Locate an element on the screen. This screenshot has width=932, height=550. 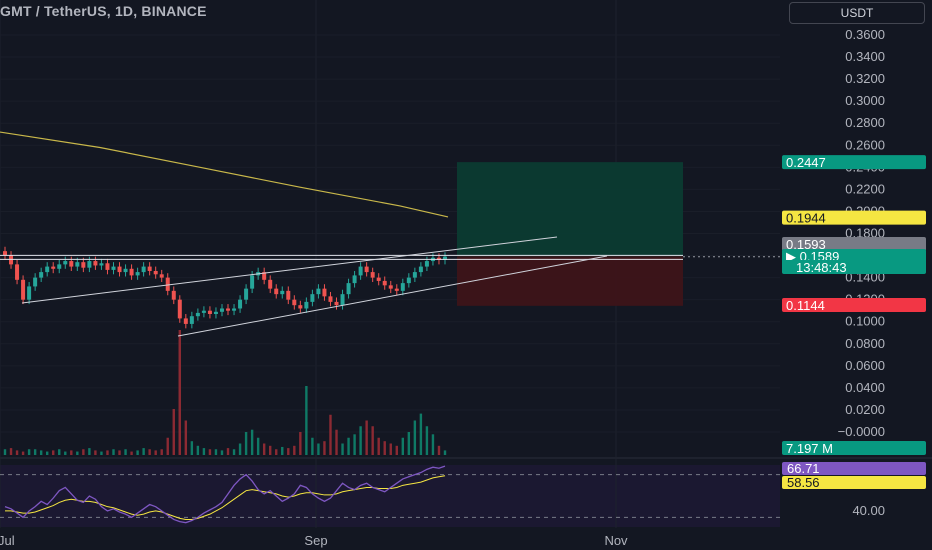
rsi-axis-tick-label: 40.00 is located at coordinates (868, 510).